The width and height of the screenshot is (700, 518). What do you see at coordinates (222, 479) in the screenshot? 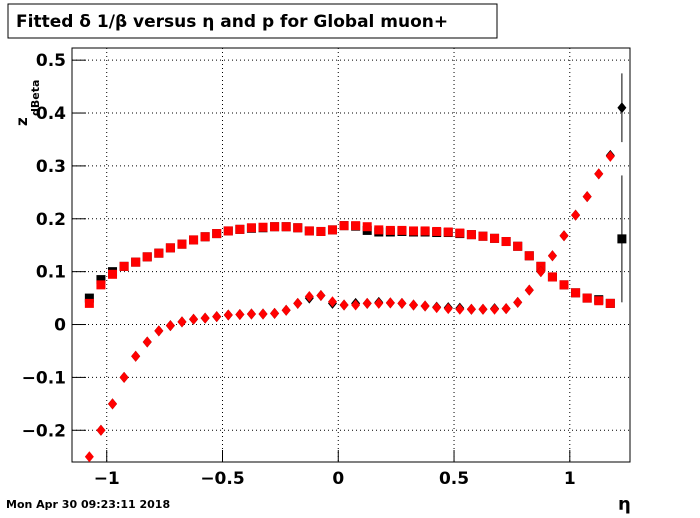
I see `x-tick-label: −0.5` at bounding box center [222, 479].